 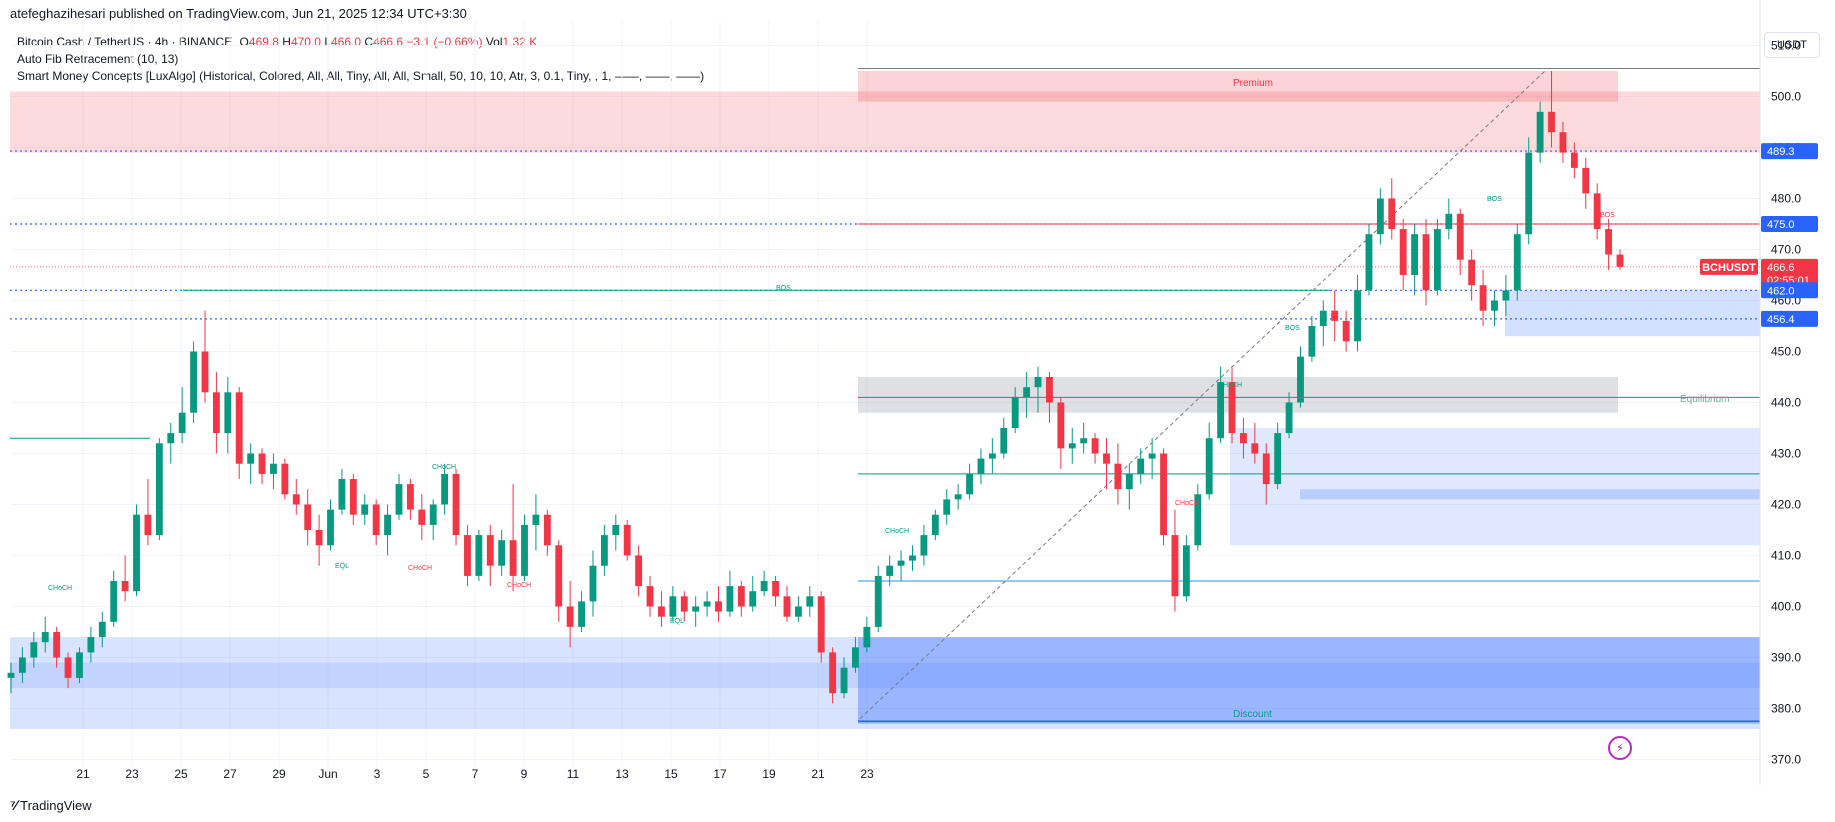 I want to click on y-tick-label: 410.0, so click(x=1786, y=556).